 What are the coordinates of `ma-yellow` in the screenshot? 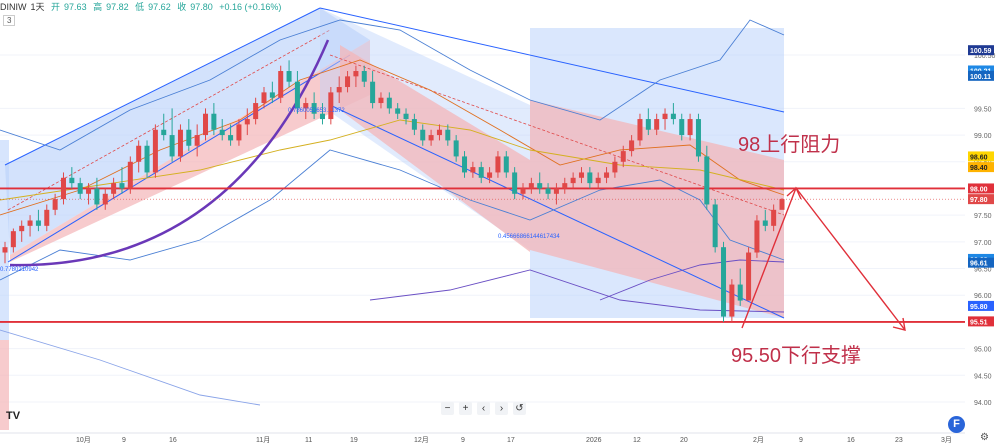 It's located at (392, 160).